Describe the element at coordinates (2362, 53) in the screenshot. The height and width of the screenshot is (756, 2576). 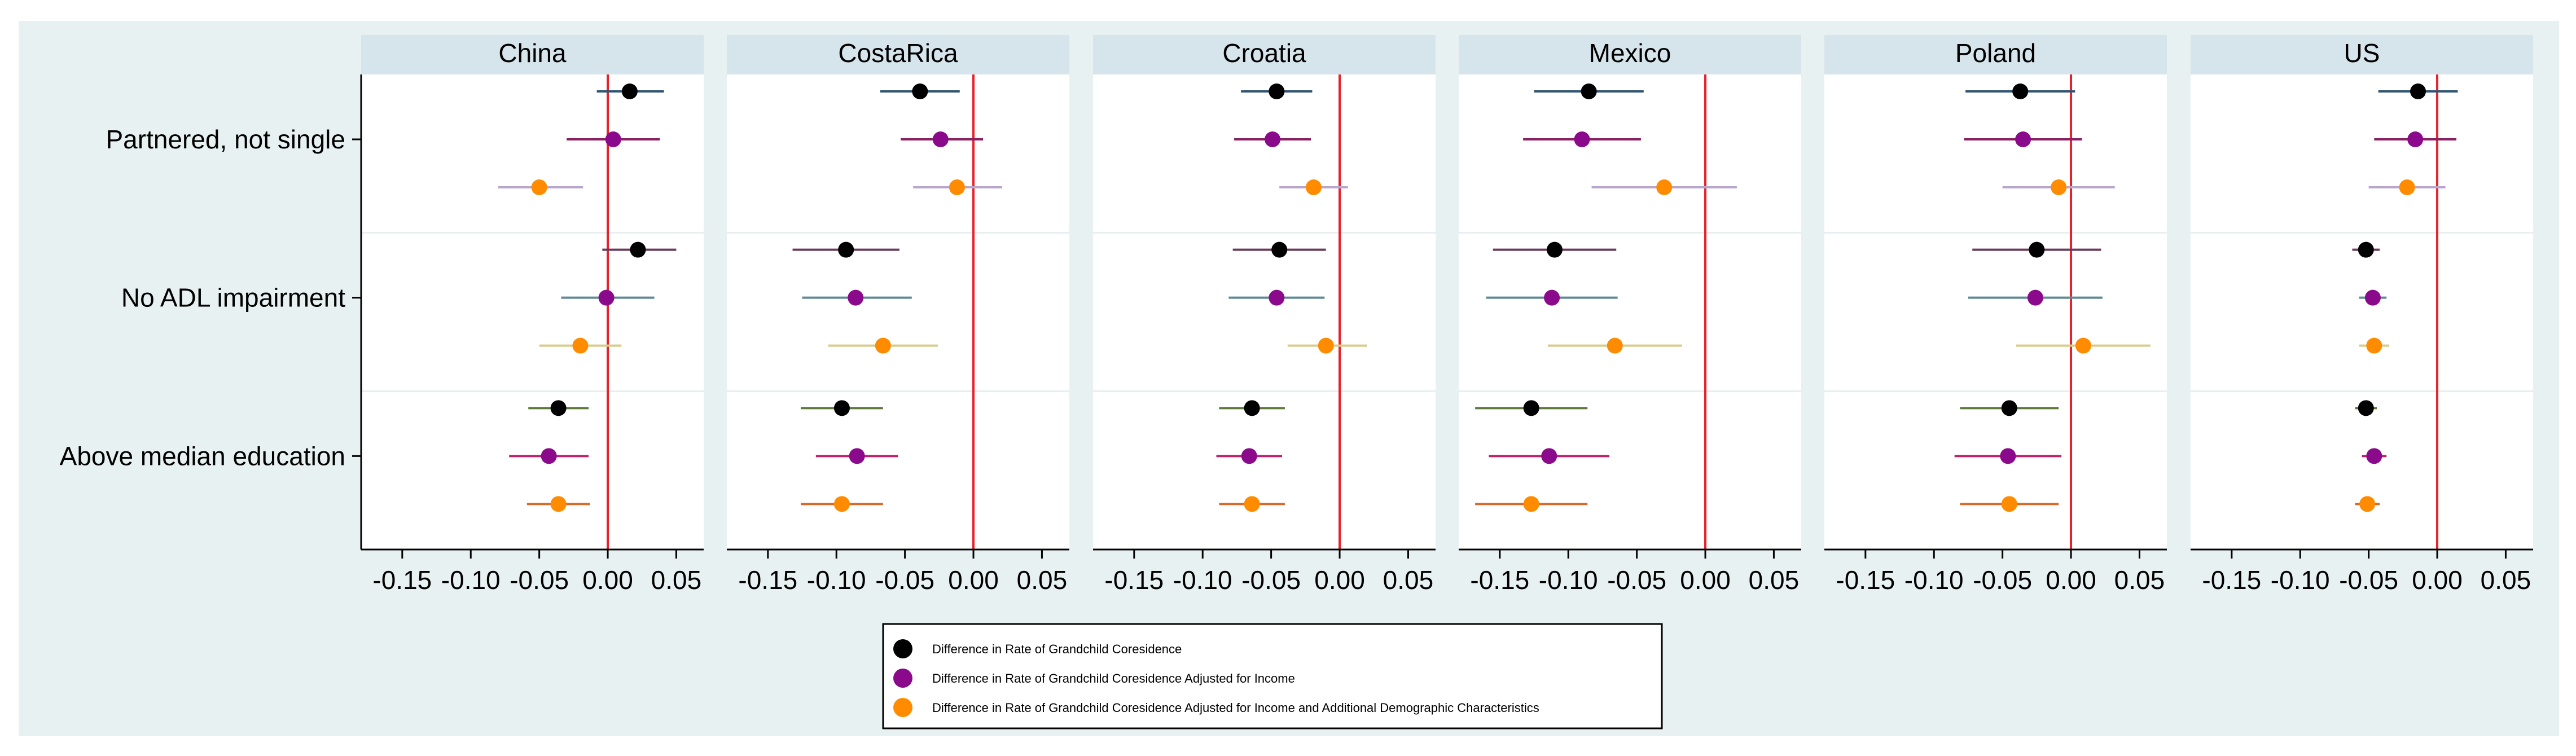
I see `panel-title: US` at that location.